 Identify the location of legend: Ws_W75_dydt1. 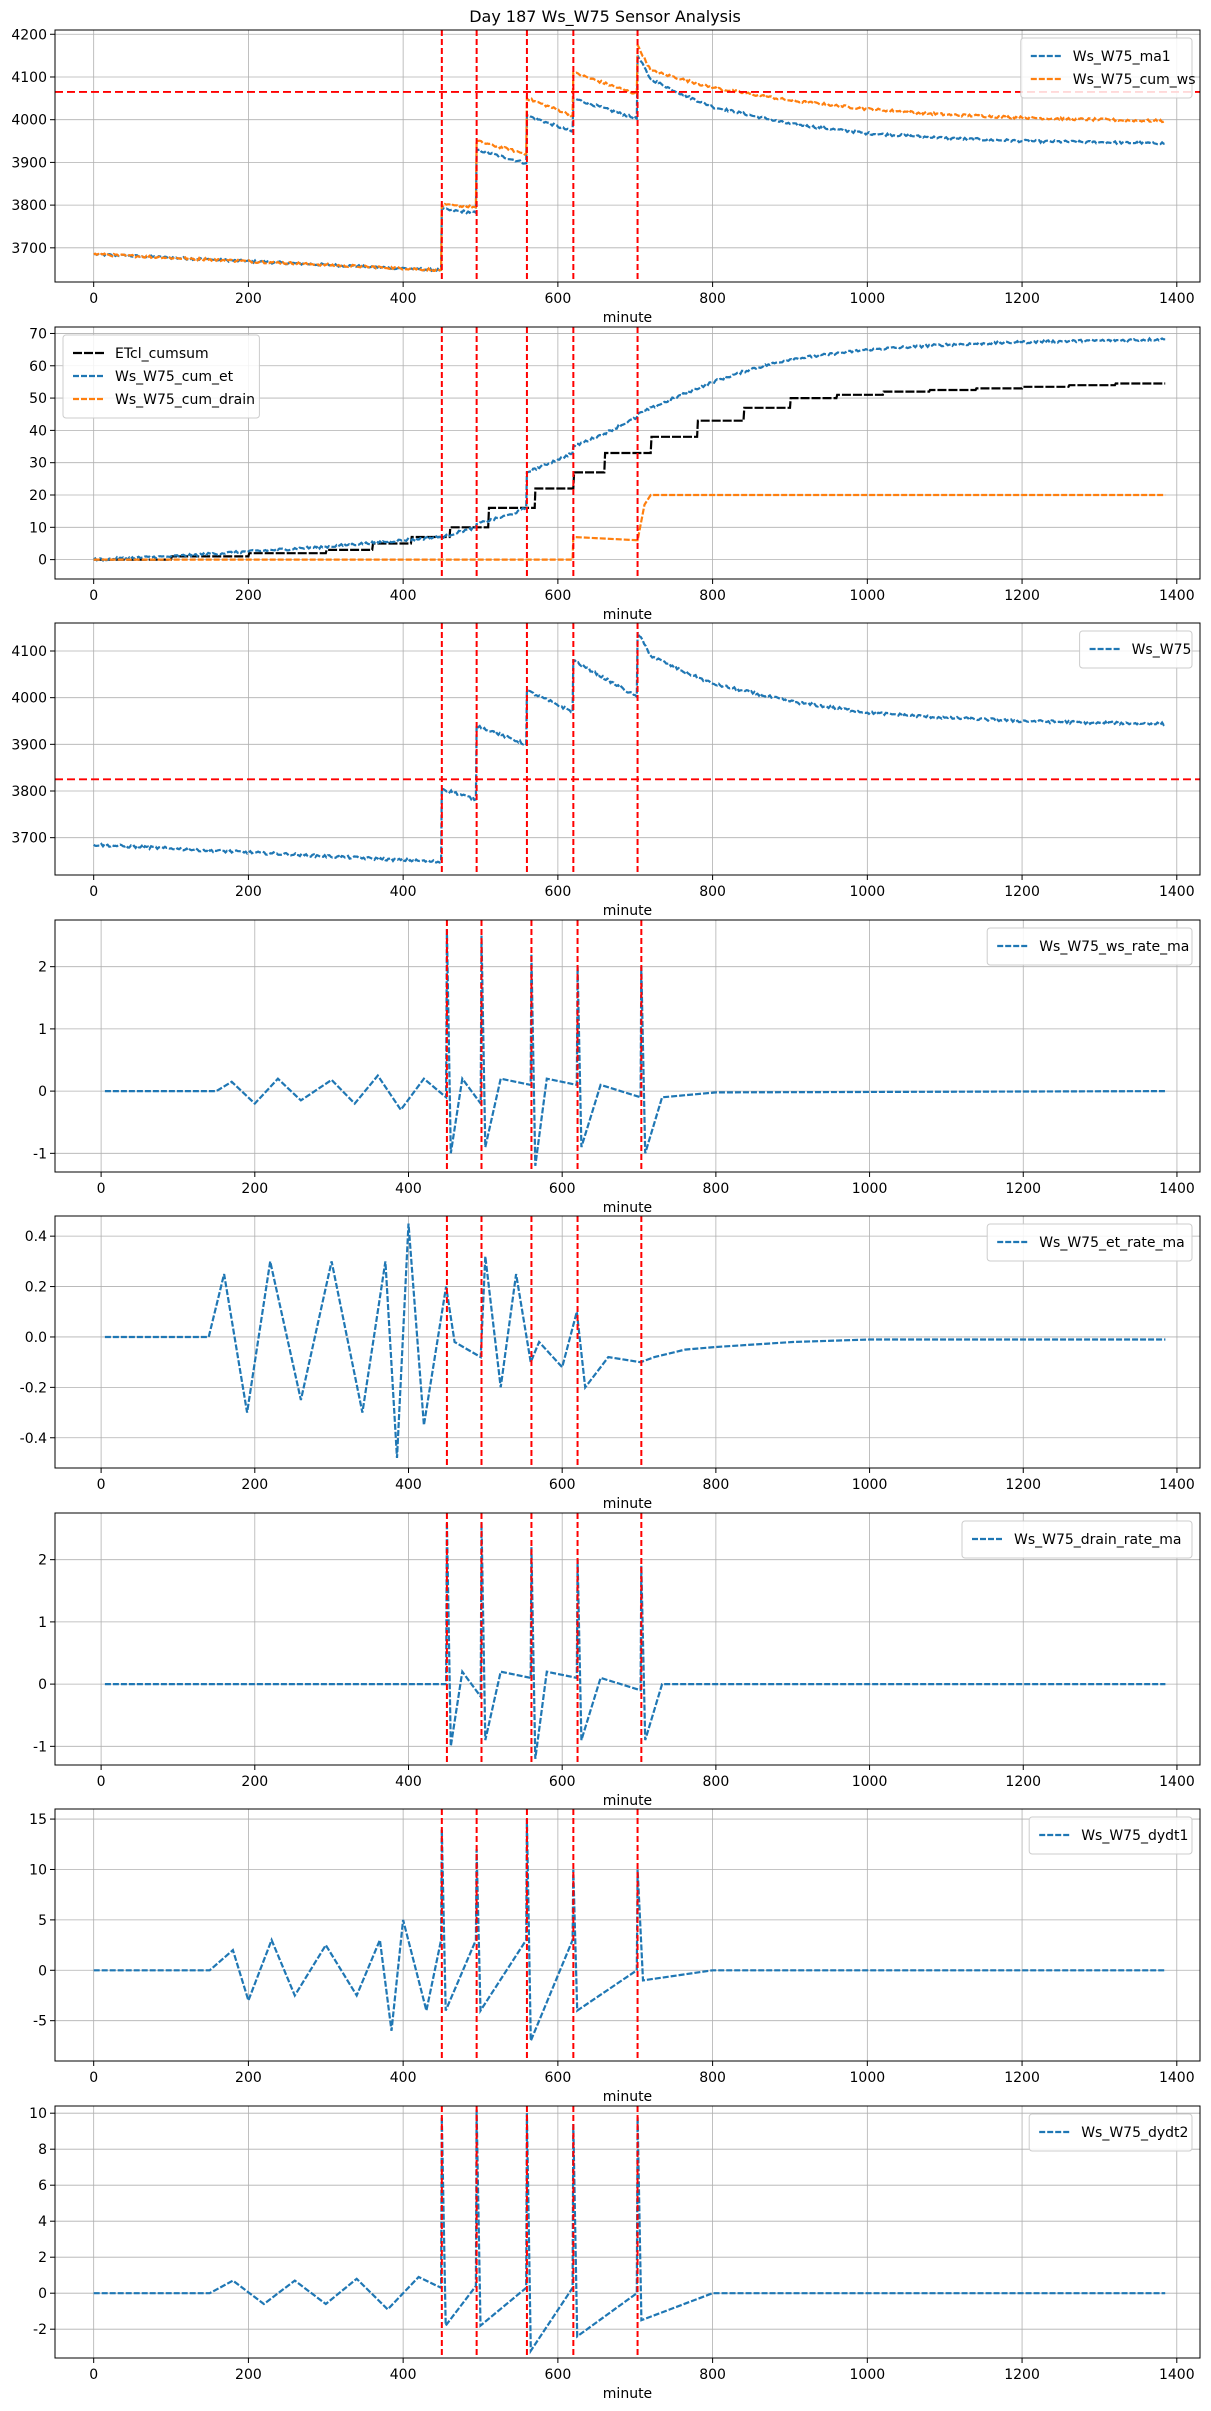
(1110, 1835).